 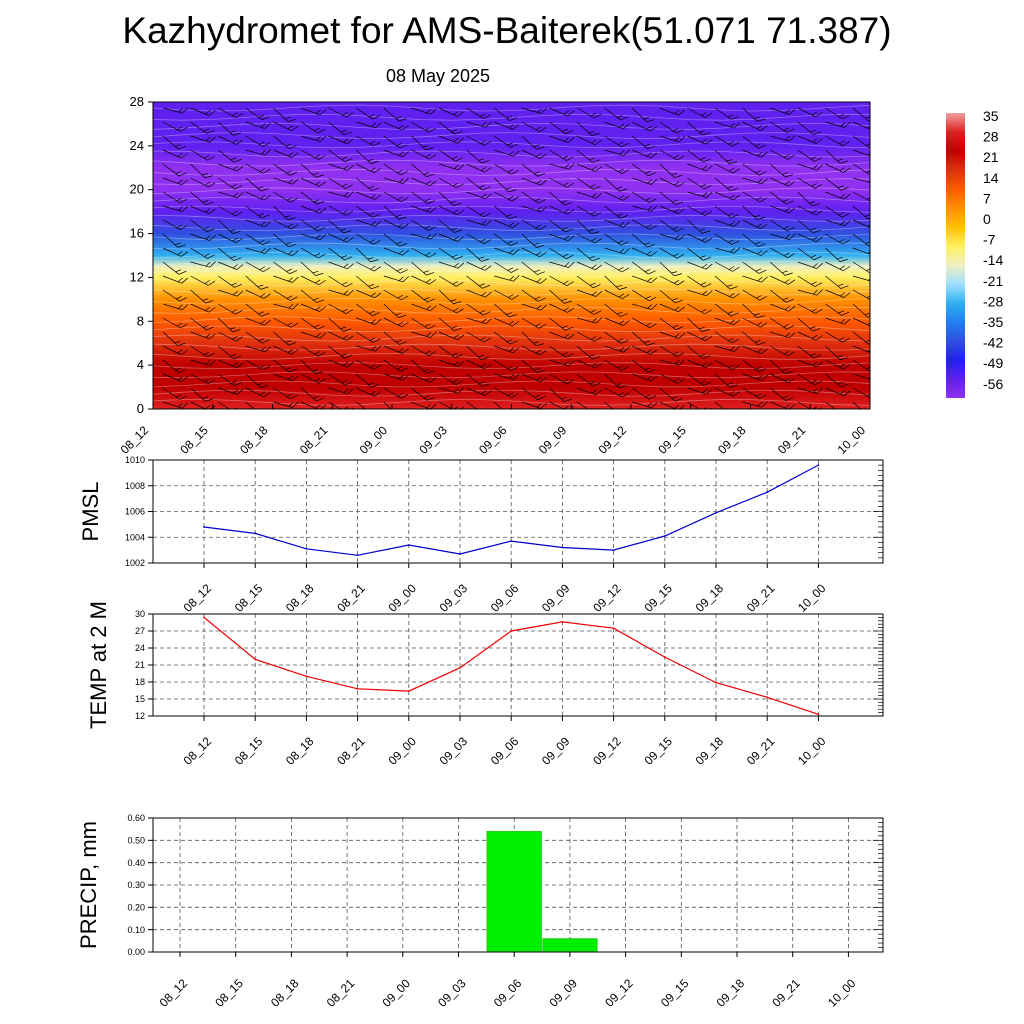 What do you see at coordinates (991, 137) in the screenshot?
I see `colorbar-label: 28` at bounding box center [991, 137].